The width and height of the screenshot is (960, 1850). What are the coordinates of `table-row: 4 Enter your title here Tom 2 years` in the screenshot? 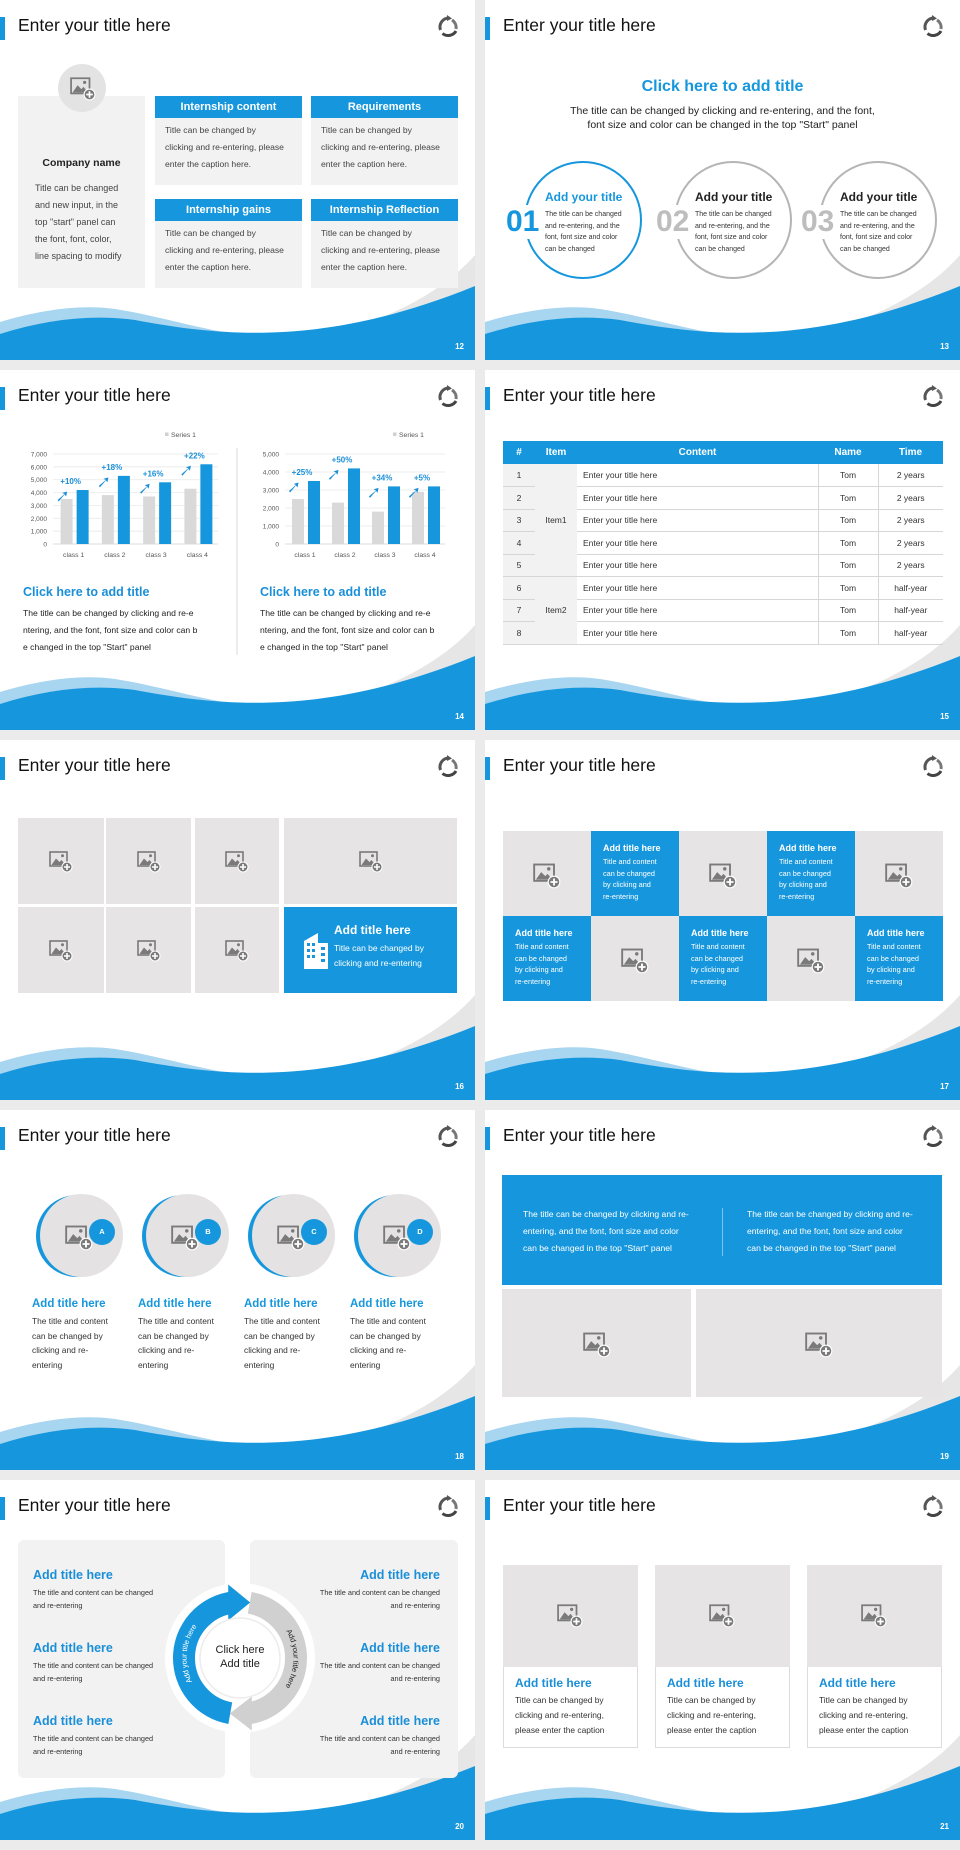 It's located at (723, 543).